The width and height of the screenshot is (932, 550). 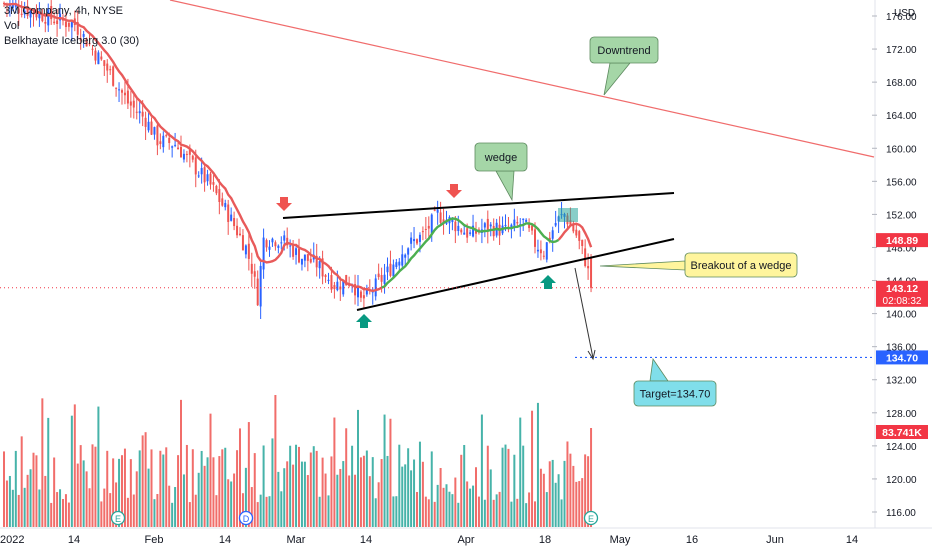 I want to click on breakout-arrow-line, so click(x=584, y=313).